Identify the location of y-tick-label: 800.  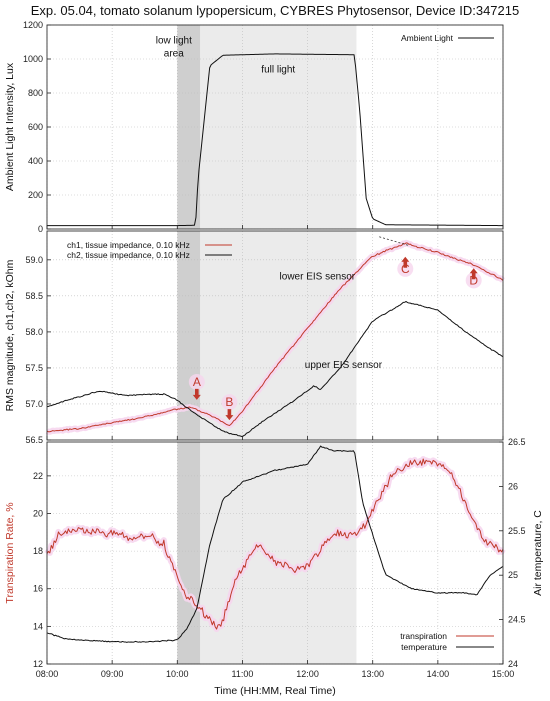
(35, 93).